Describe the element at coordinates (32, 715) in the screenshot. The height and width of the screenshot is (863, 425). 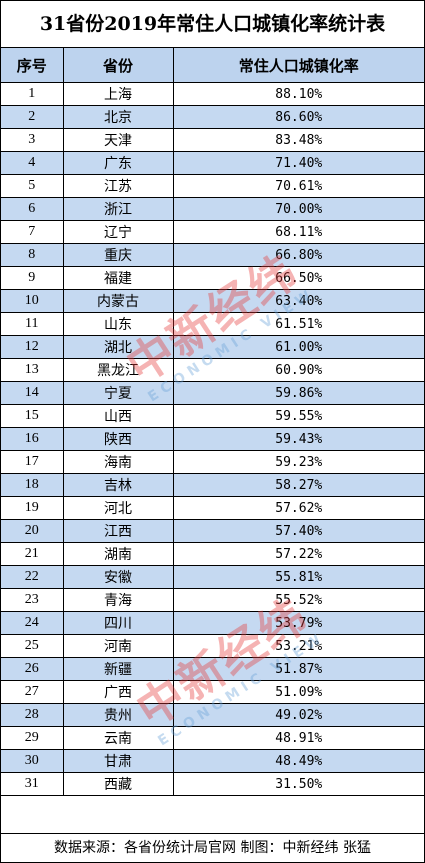
I see `cell-index: 28` at that location.